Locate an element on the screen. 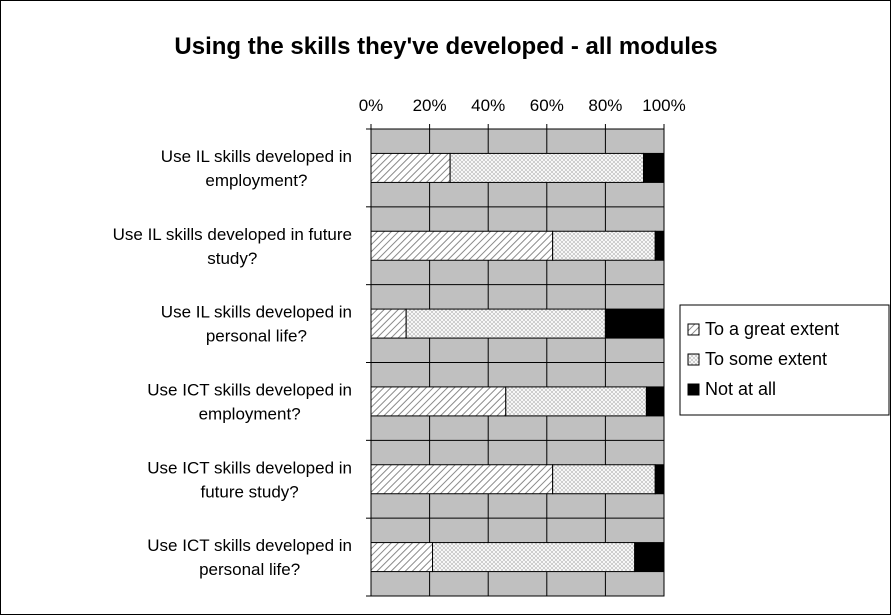 This screenshot has height=615, width=891. x-tick-label: 100% is located at coordinates (663, 105).